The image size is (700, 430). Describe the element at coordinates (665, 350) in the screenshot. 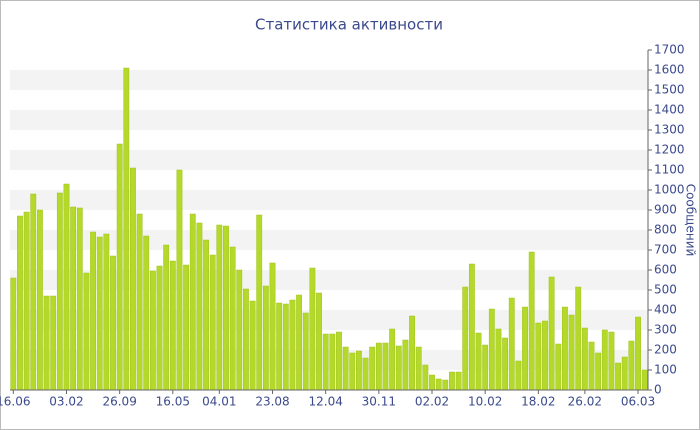

I see `y-tick-label: 200` at that location.